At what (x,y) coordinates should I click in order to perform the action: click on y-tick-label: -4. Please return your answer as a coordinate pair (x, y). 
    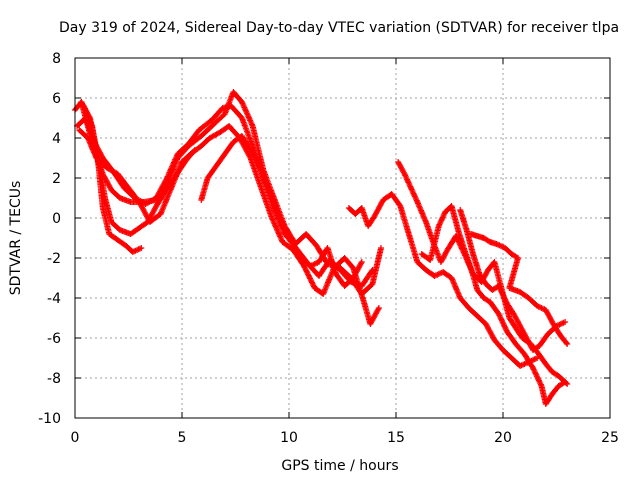
    Looking at the image, I should click on (54, 299).